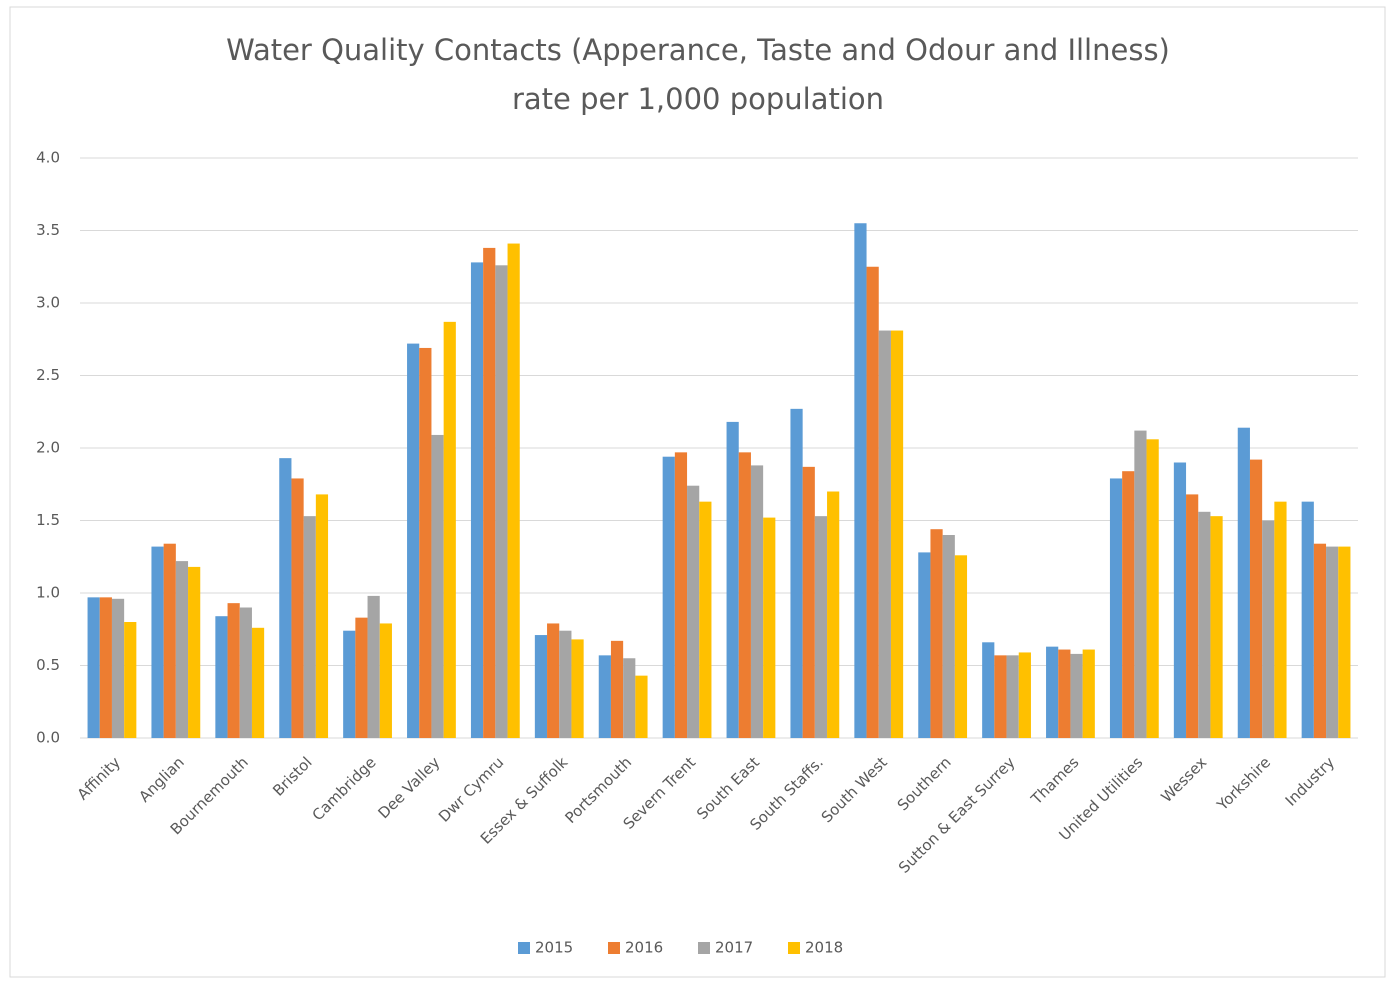  What do you see at coordinates (48, 303) in the screenshot?
I see `y-tick-label: 3.0` at bounding box center [48, 303].